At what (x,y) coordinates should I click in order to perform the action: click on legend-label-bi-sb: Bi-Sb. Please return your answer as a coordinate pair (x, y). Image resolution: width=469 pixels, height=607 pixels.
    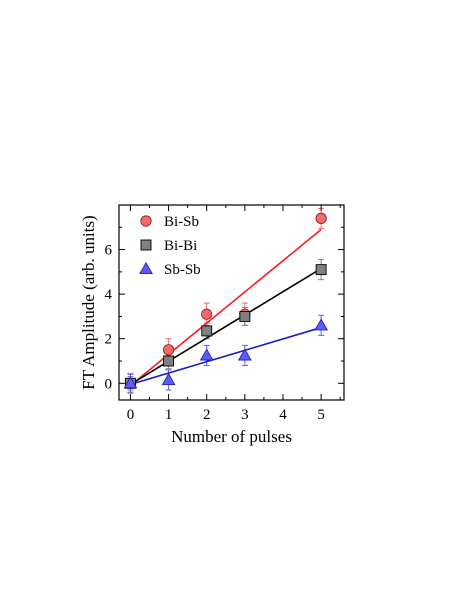
    Looking at the image, I should click on (181, 222).